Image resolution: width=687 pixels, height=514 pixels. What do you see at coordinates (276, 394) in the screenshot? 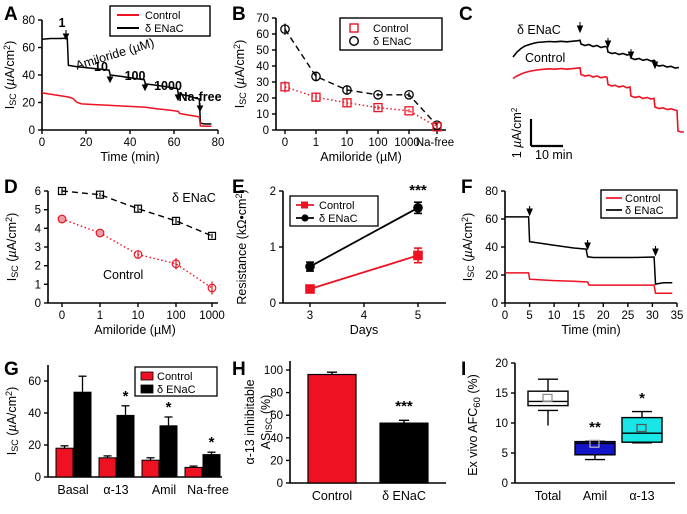
I see `panel-h-ytick-80: 80` at bounding box center [276, 394].